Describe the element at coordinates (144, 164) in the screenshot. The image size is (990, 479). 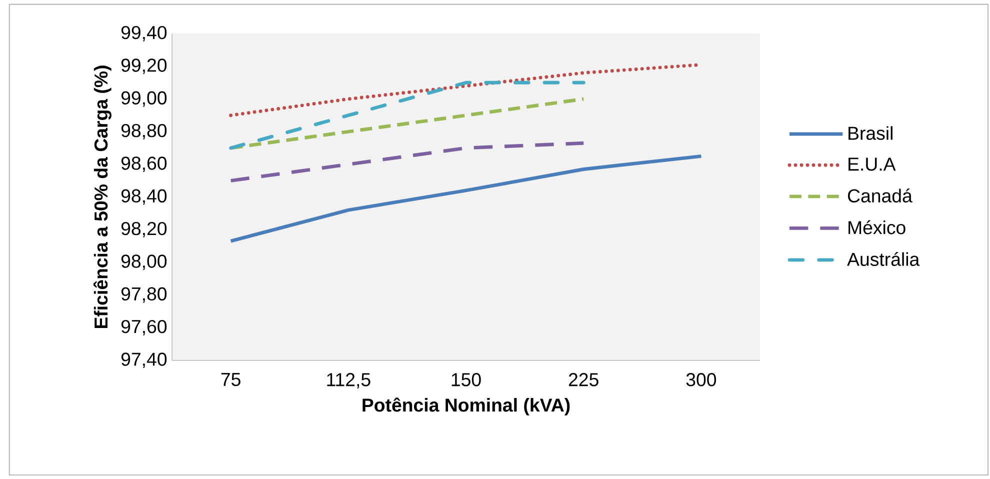
I see `y-tick-label: 98,60` at that location.